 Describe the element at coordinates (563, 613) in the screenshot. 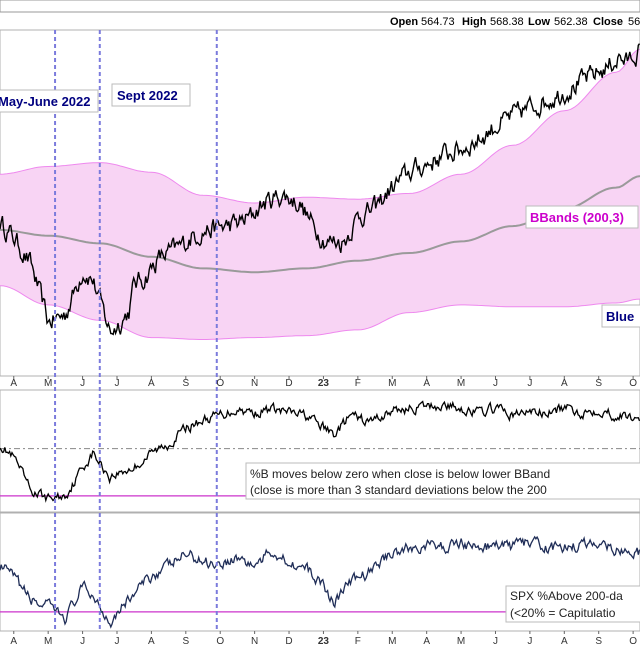

I see `annotation-breadth-line2: (<20% = Capitulatio` at that location.